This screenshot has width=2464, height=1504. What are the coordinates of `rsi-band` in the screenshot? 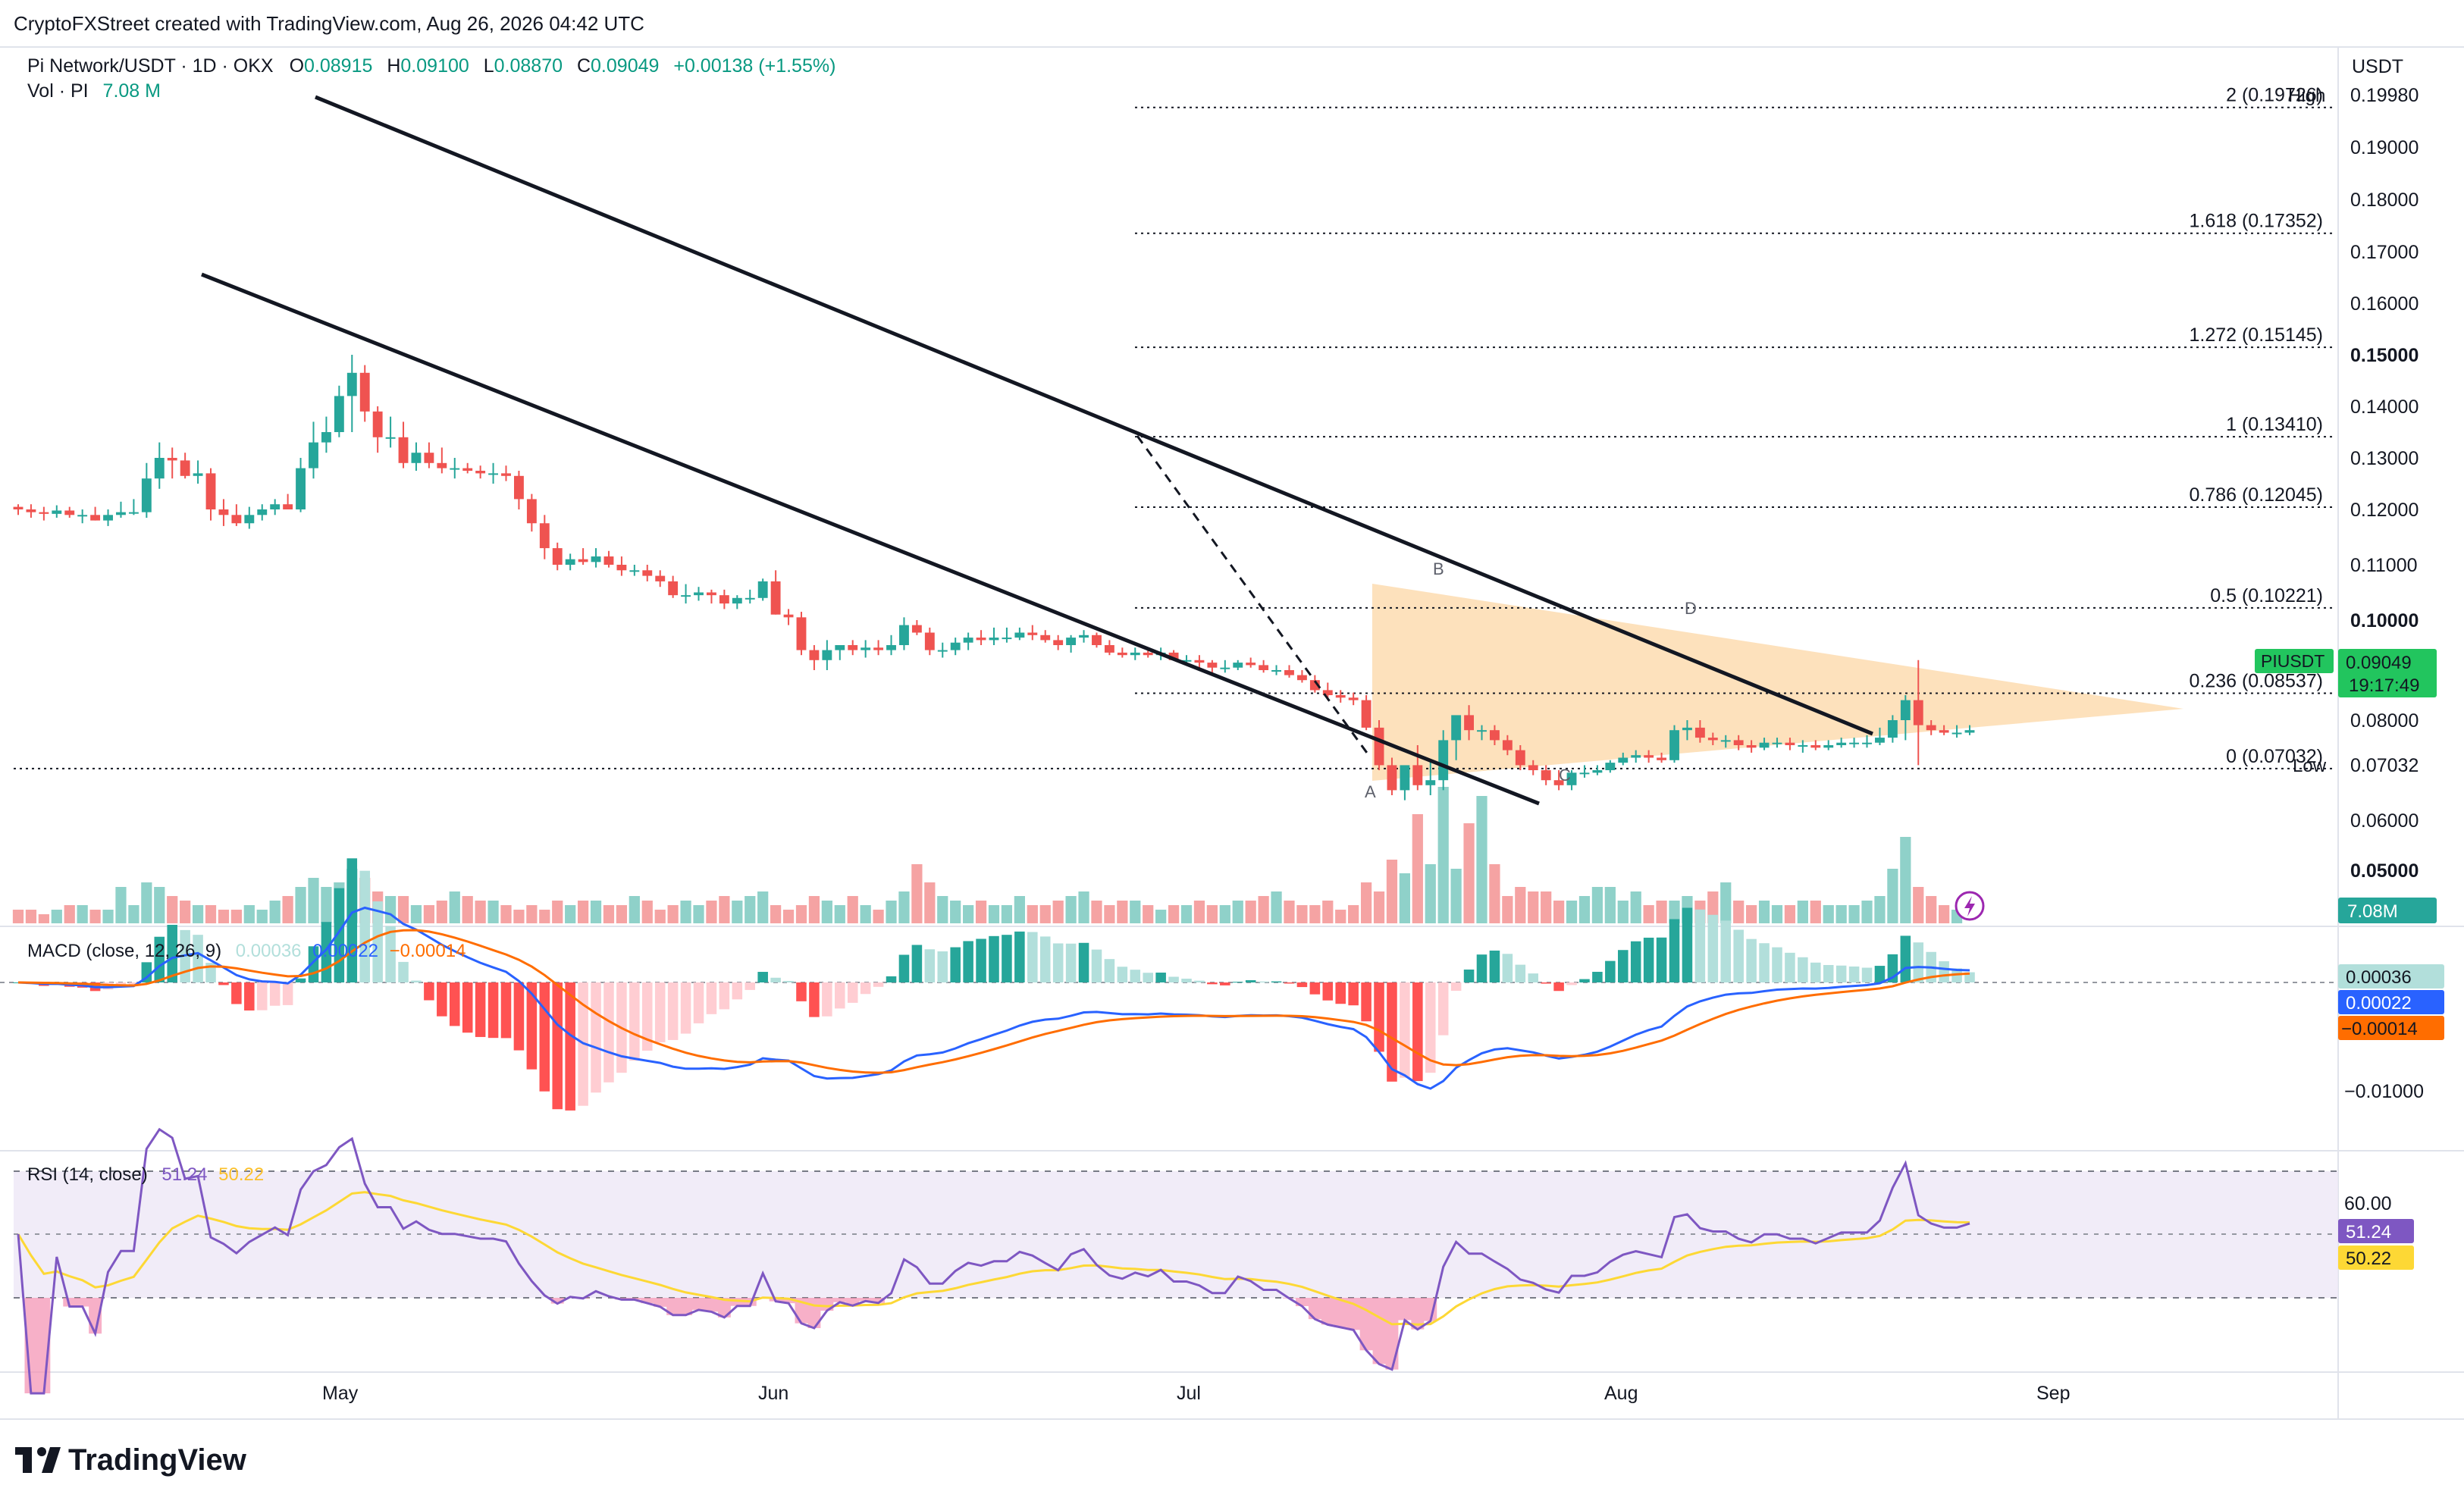 It's located at (1176, 1234).